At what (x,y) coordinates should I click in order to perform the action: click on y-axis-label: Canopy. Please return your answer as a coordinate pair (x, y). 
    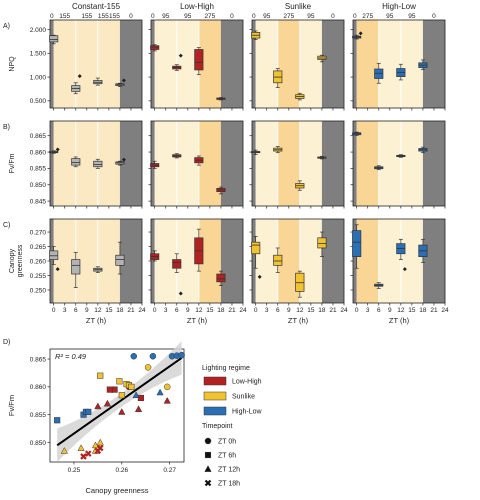
    Looking at the image, I should click on (12, 260).